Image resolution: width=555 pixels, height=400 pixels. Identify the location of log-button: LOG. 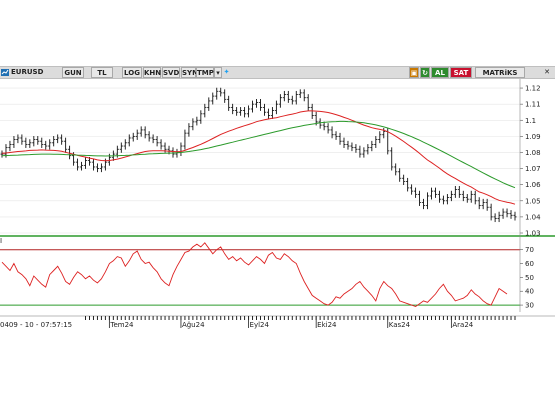
(132, 72).